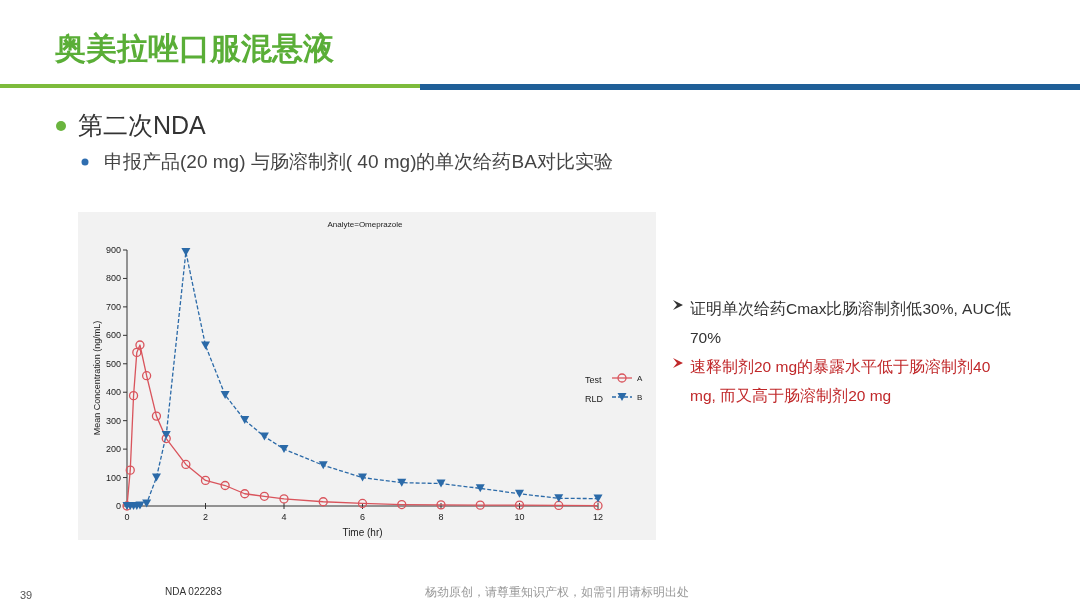 The image size is (1080, 608). I want to click on x-tick-label: 10, so click(519, 517).